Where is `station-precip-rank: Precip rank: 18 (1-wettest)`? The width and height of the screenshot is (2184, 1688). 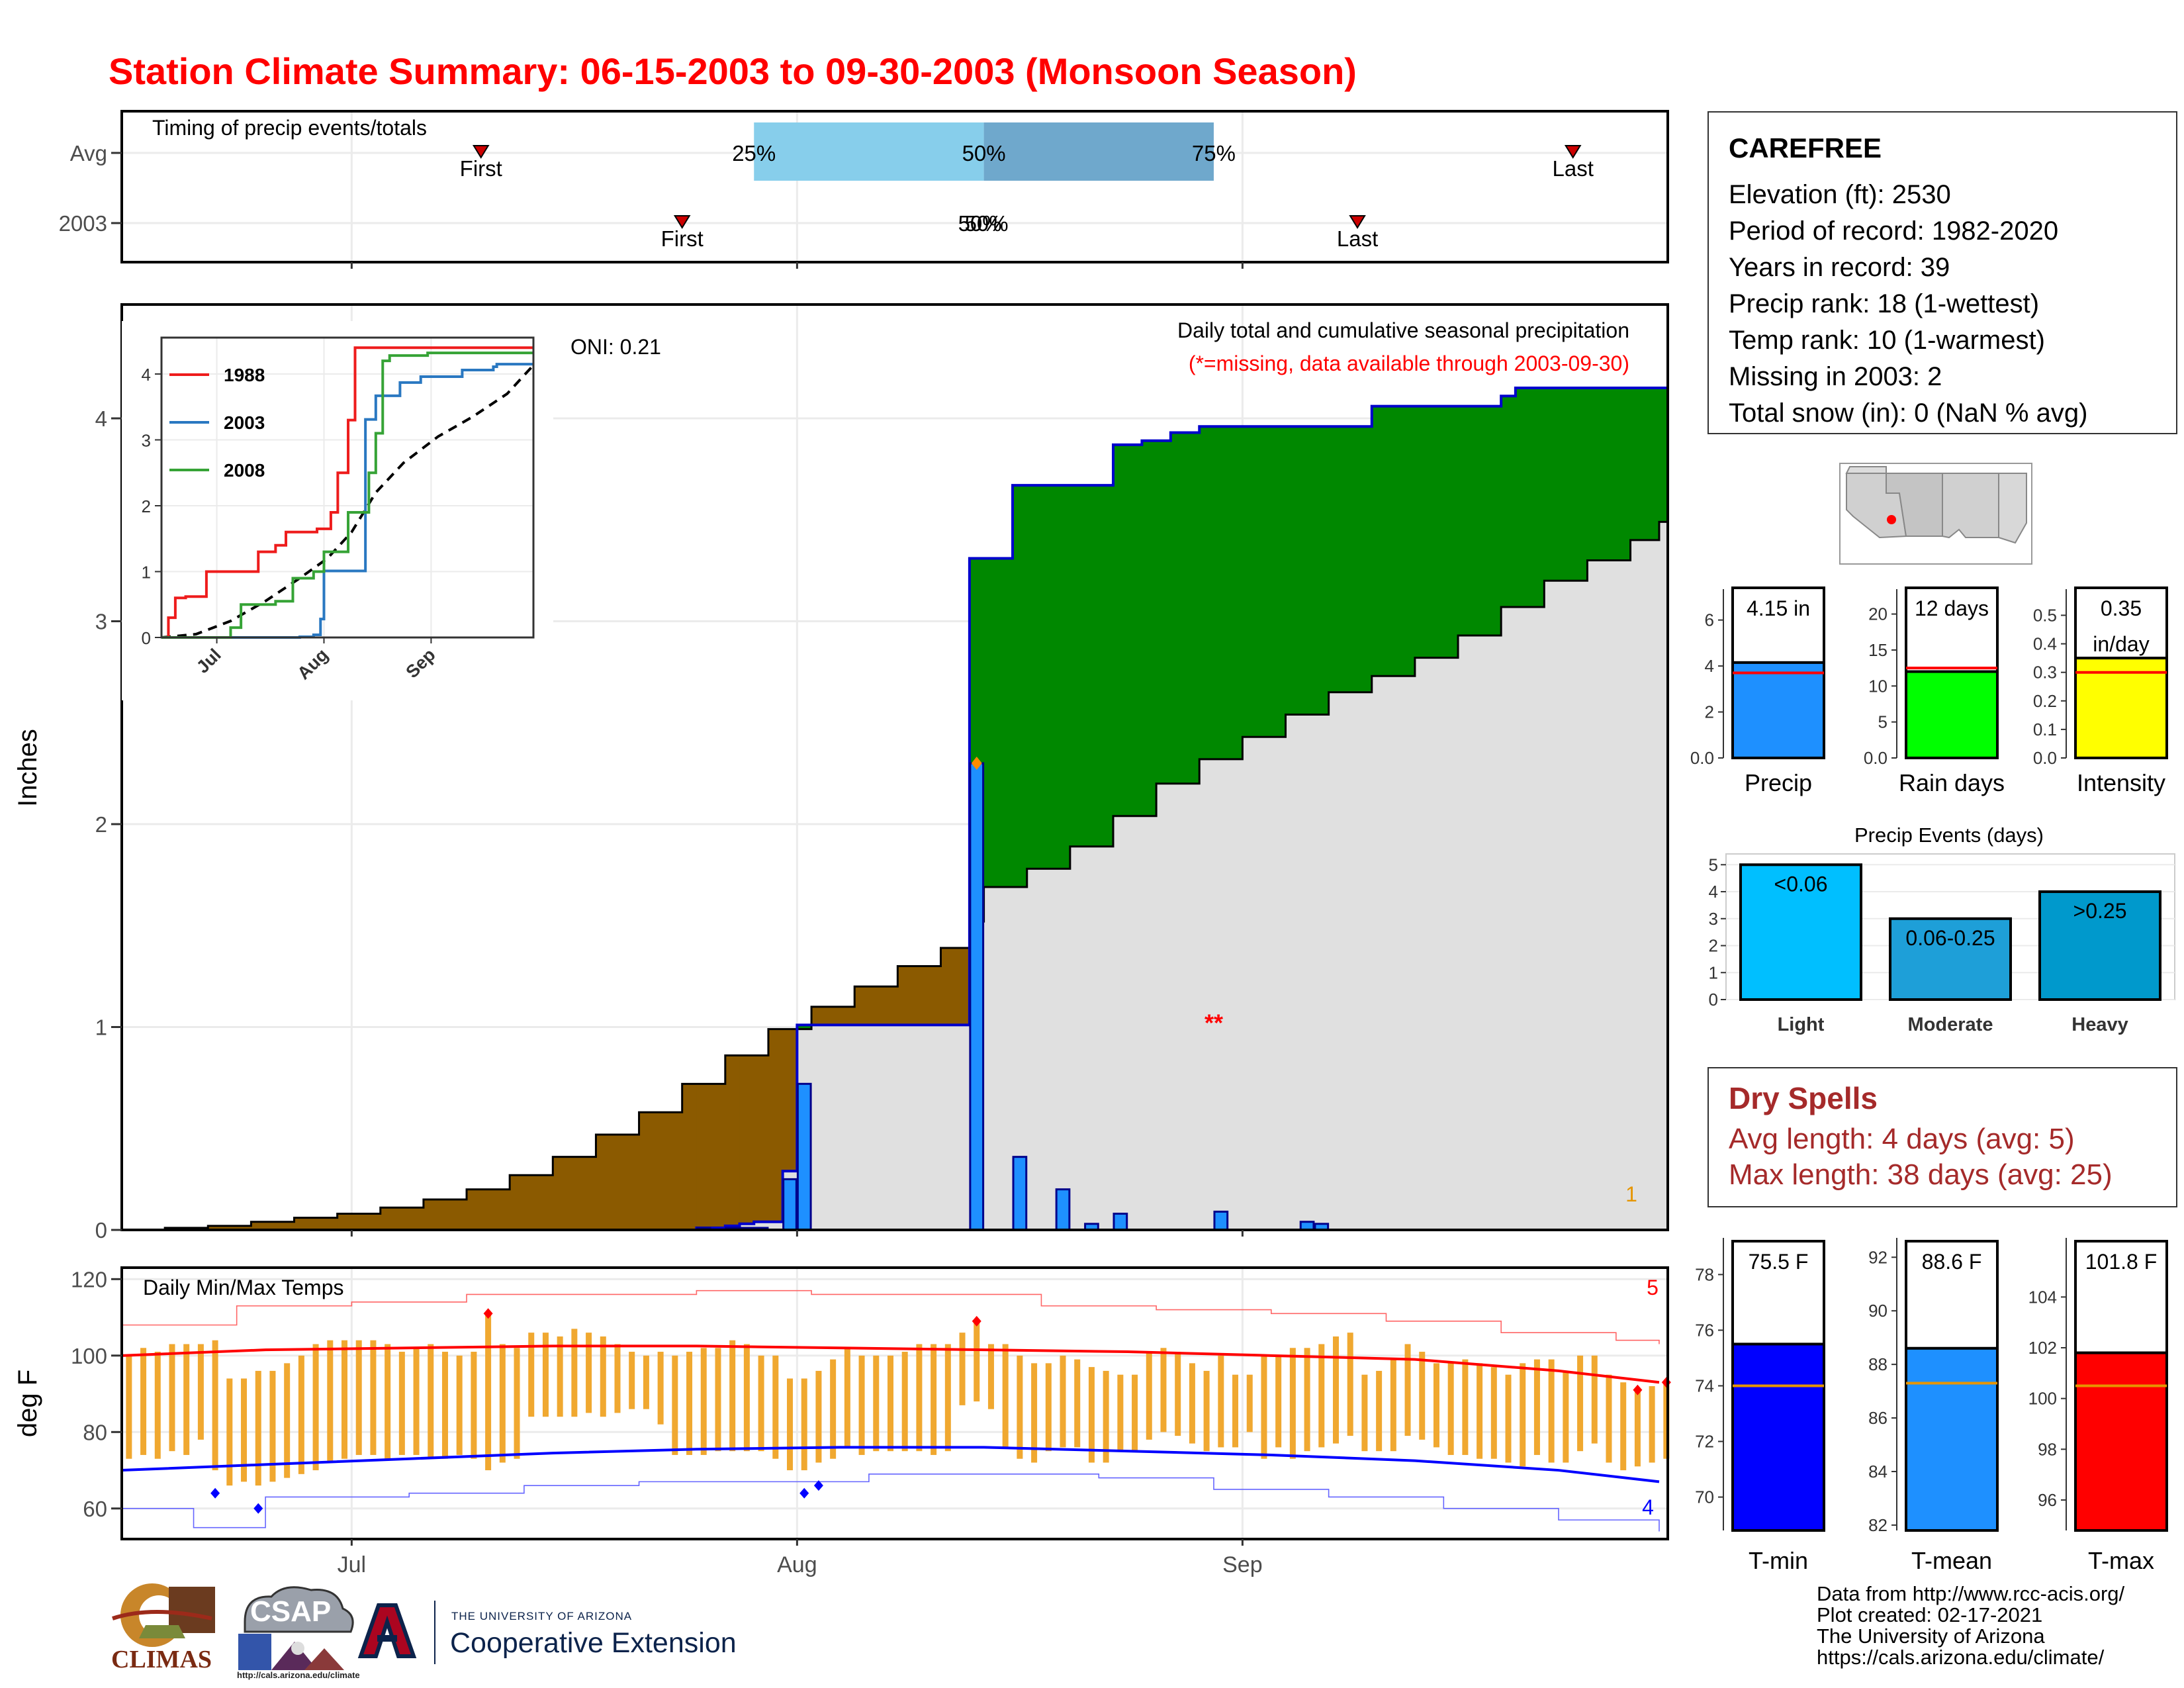
station-precip-rank: Precip rank: 18 (1-wettest) is located at coordinates (1885, 303).